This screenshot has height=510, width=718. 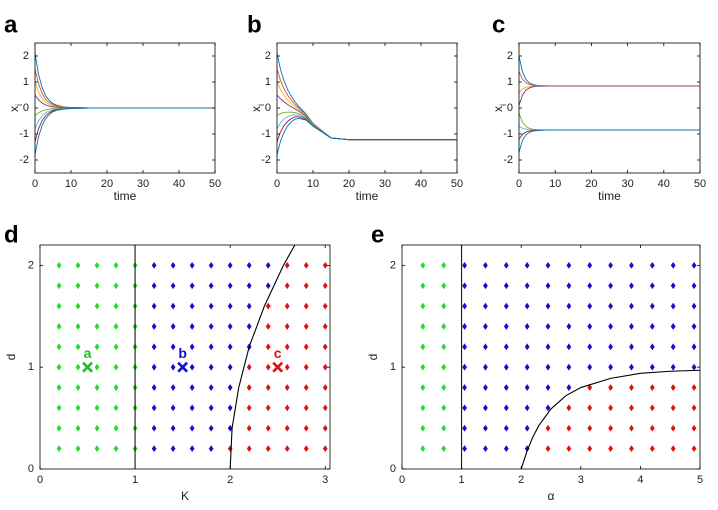 I want to click on marker-cross, so click(x=183, y=367).